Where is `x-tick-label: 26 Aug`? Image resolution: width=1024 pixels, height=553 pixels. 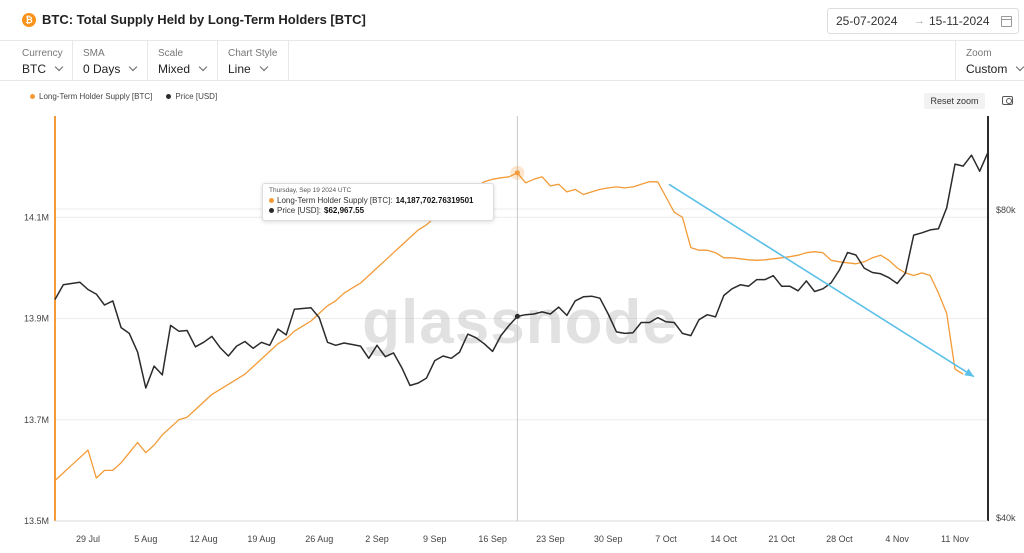 x-tick-label: 26 Aug is located at coordinates (319, 539).